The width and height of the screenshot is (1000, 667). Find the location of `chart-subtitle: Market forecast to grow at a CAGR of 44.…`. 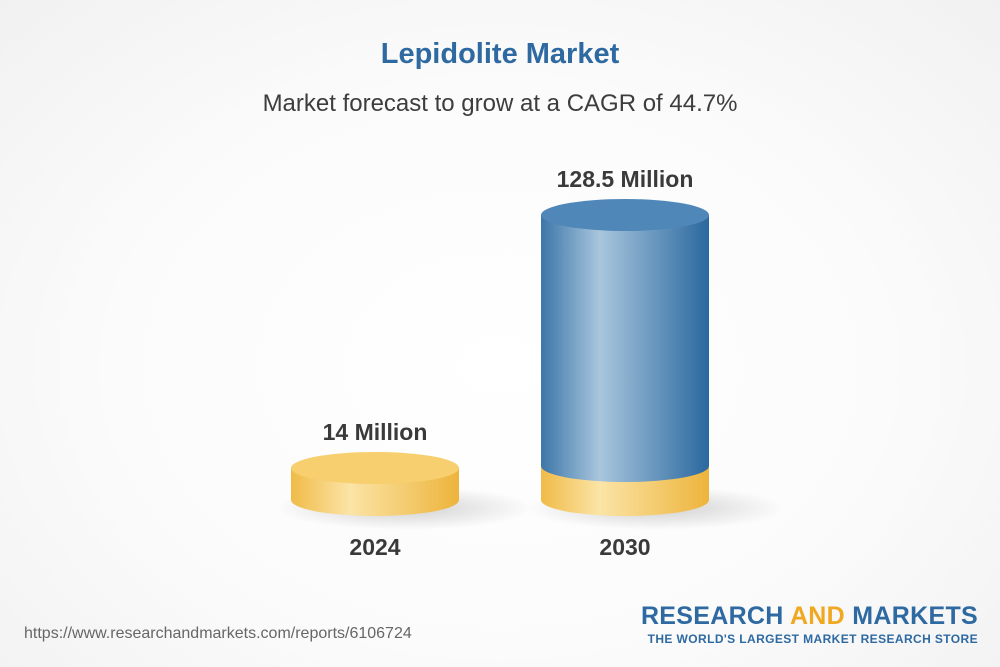

chart-subtitle: Market forecast to grow at a CAGR of 44.… is located at coordinates (500, 103).